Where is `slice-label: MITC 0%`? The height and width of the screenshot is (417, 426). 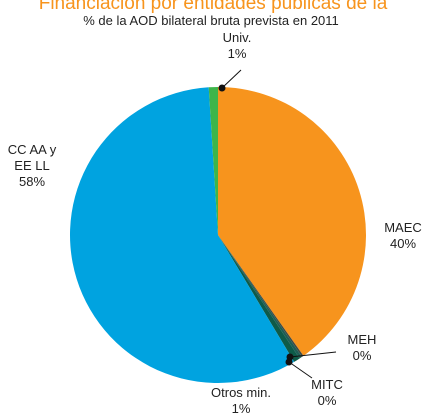 slice-label: MITC 0% is located at coordinates (327, 393).